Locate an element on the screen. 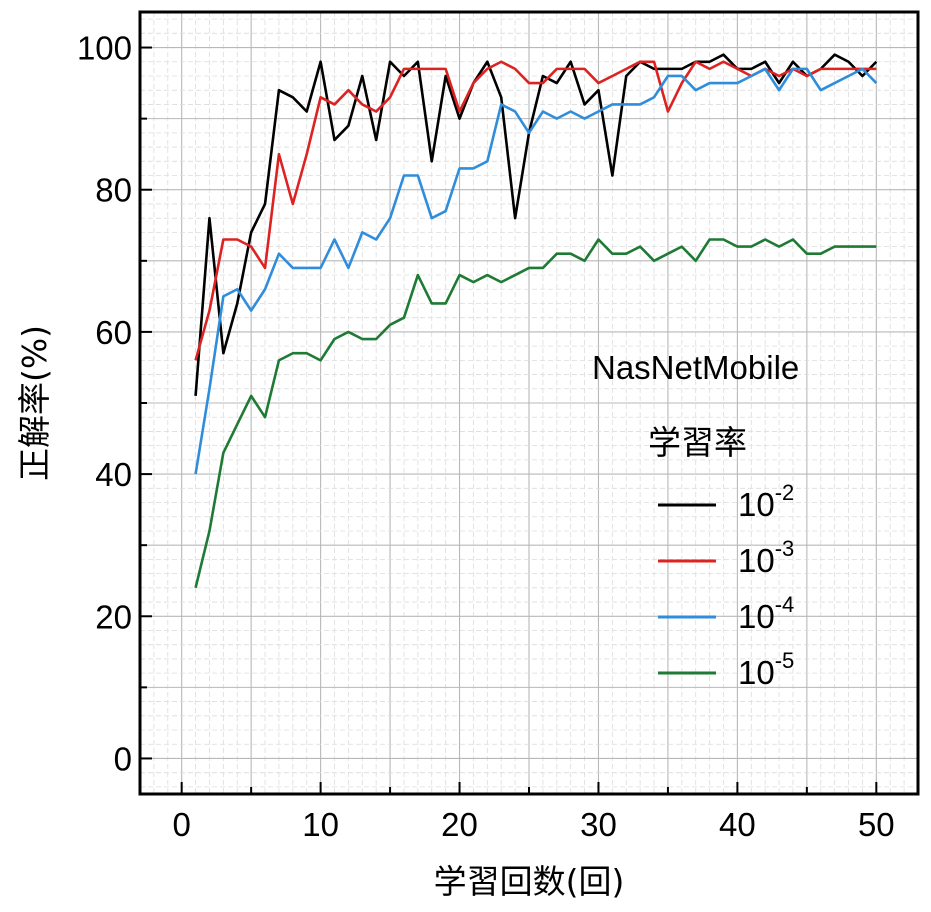 The image size is (931, 912). legend-title: 学習率 is located at coordinates (697, 442).